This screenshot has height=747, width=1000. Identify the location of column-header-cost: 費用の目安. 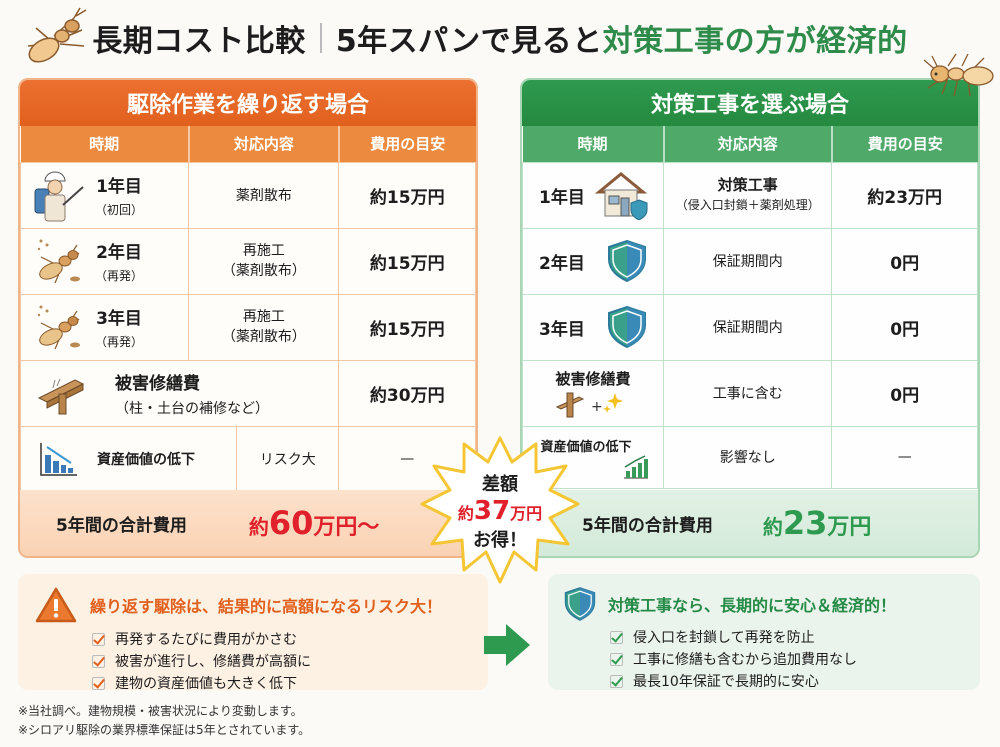
(407, 144).